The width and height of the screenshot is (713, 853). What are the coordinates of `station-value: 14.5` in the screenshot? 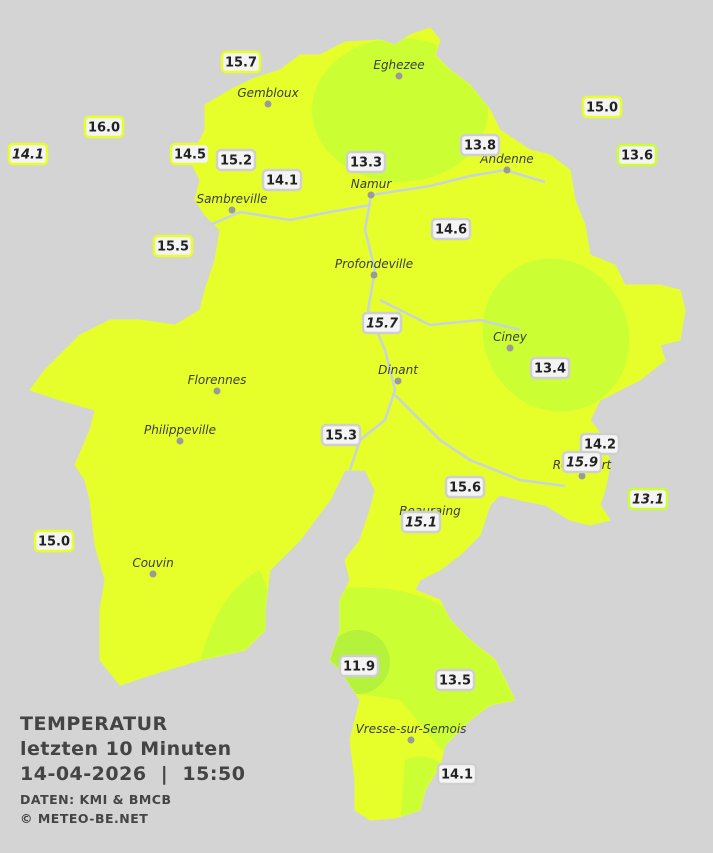 It's located at (190, 155).